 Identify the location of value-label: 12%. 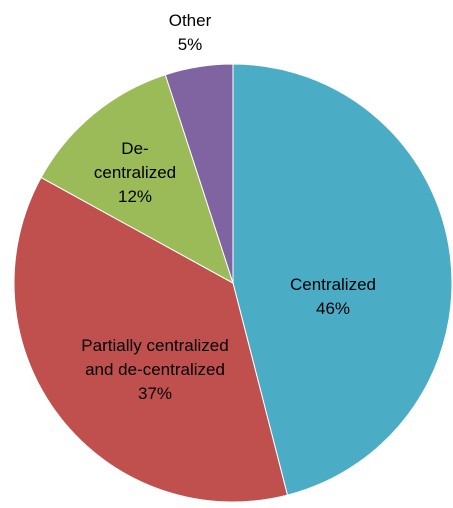
(135, 196).